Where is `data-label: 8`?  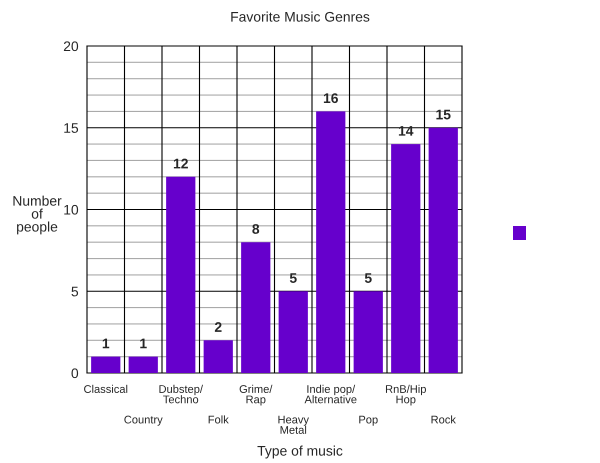 data-label: 8 is located at coordinates (256, 229).